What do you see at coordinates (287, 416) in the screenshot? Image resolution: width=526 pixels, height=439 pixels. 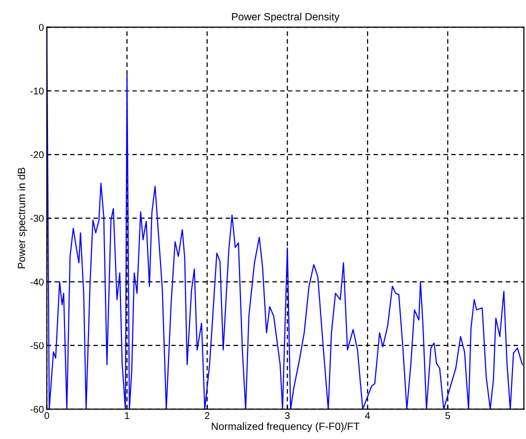 I see `x-tick-label: 3` at bounding box center [287, 416].